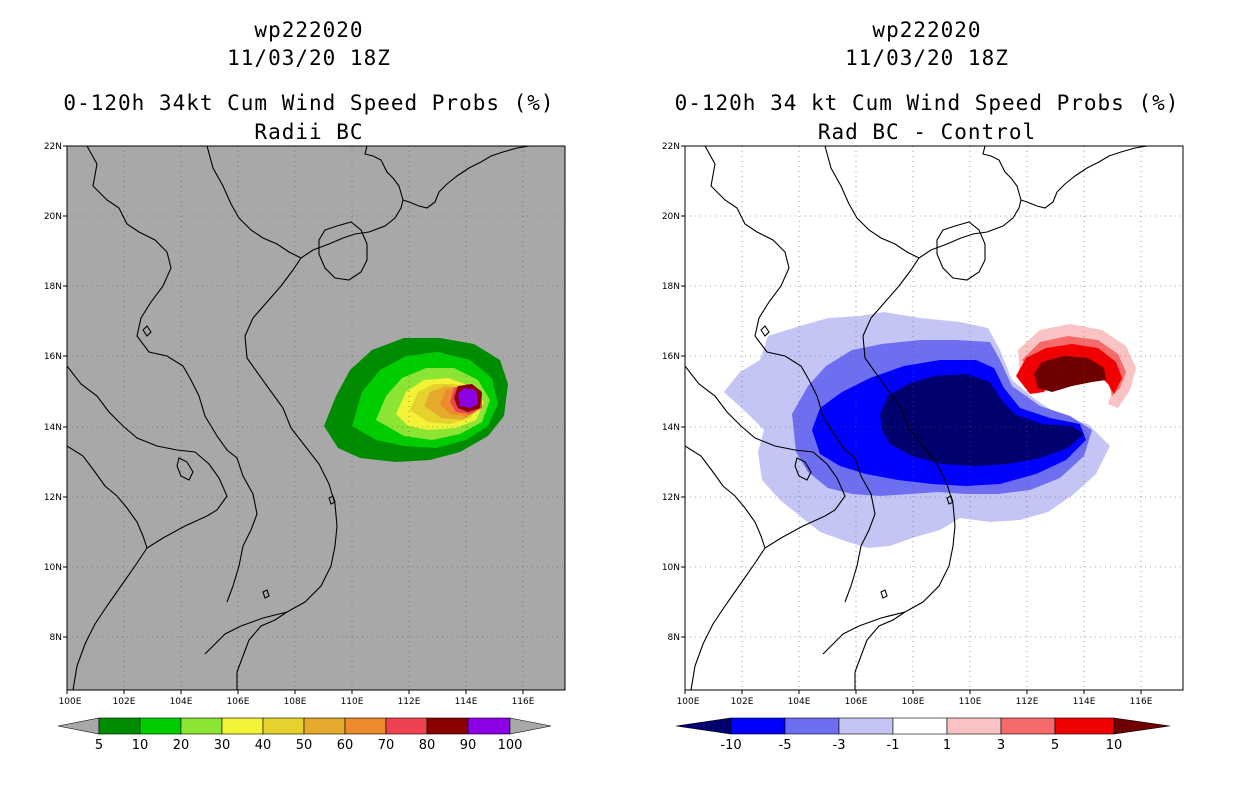 The width and height of the screenshot is (1236, 800). I want to click on left-lon-label: 114E, so click(466, 702).